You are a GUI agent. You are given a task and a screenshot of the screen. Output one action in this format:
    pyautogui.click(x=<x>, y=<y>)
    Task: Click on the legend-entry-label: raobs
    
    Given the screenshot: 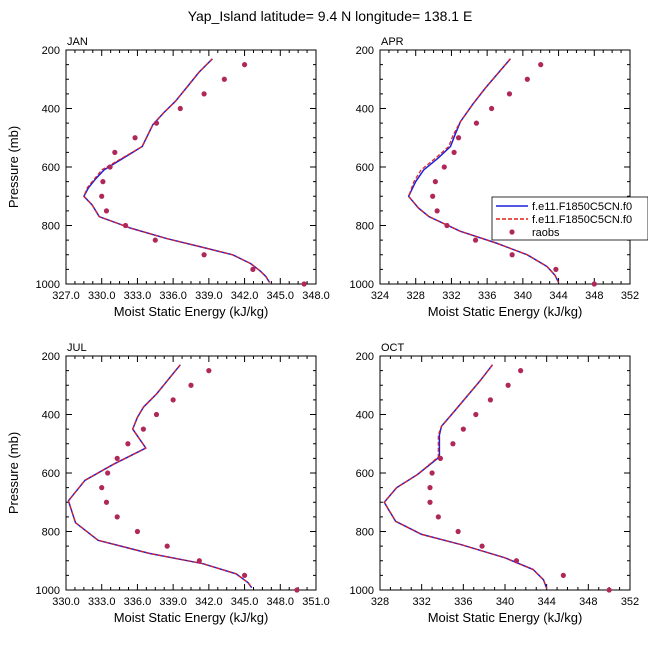 What is the action you would take?
    pyautogui.click(x=546, y=233)
    